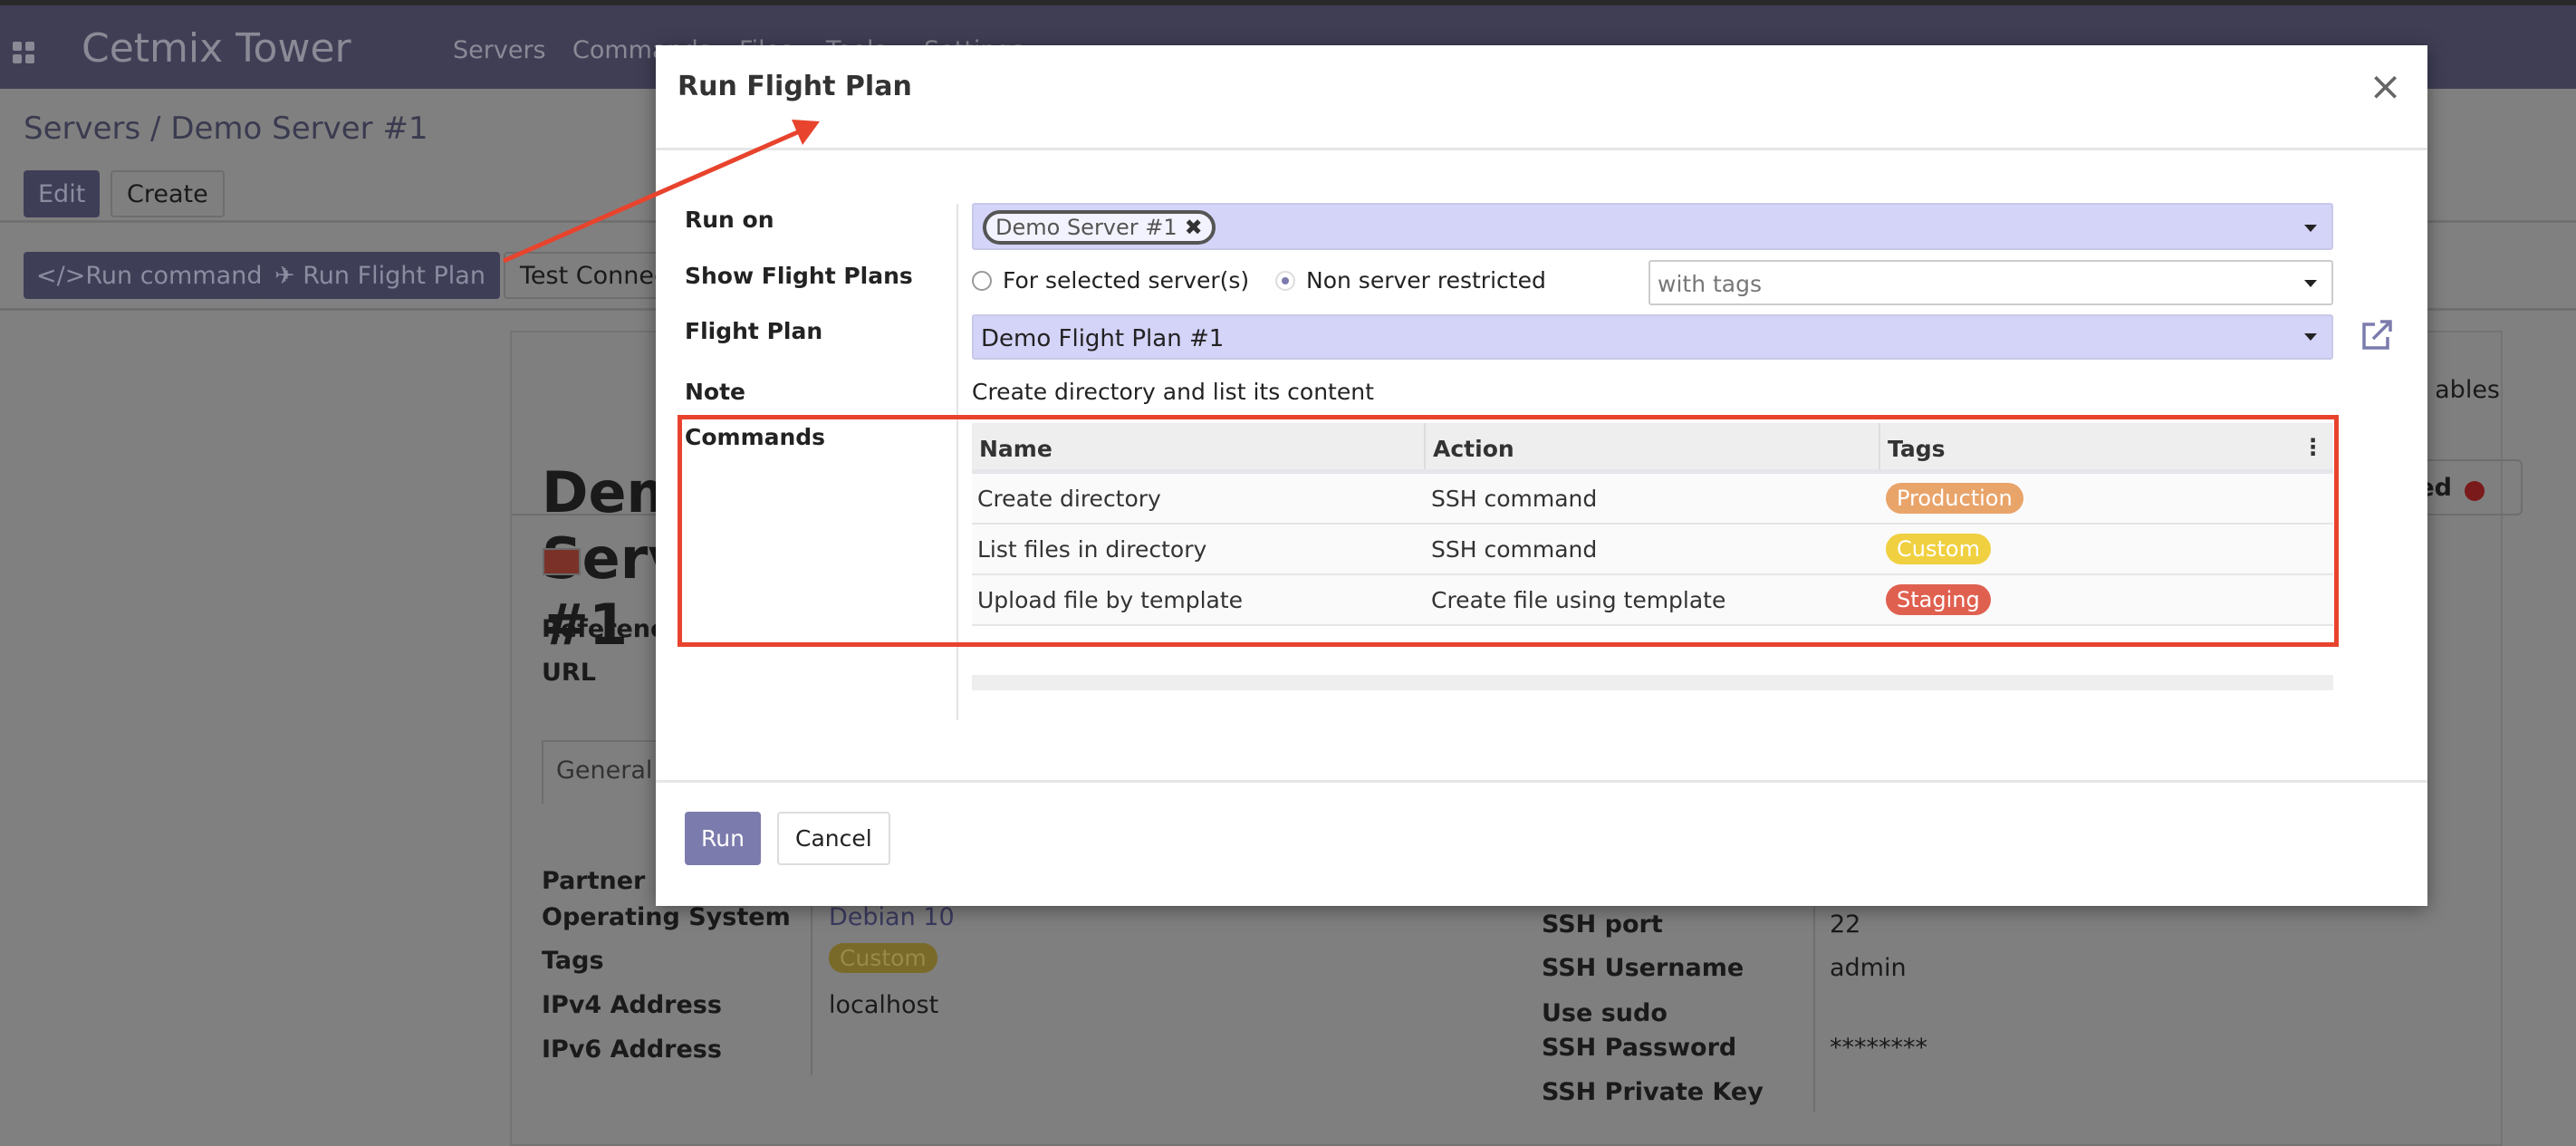 This screenshot has height=1146, width=2576. What do you see at coordinates (632, 1049) in the screenshot?
I see `ipv6-label: IPv6 Address` at bounding box center [632, 1049].